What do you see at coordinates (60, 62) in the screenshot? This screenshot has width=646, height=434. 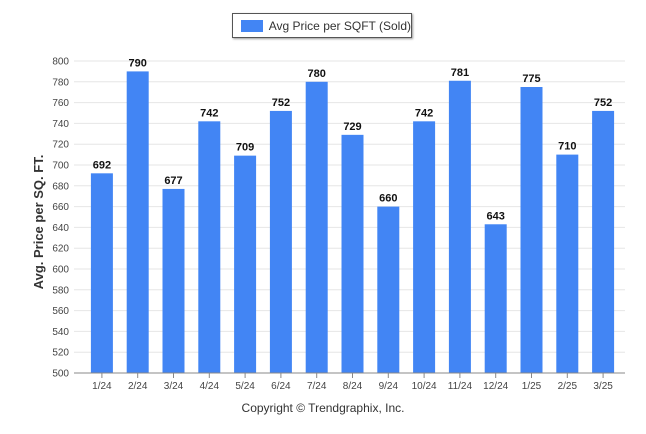 I see `y-tick-label: 800` at bounding box center [60, 62].